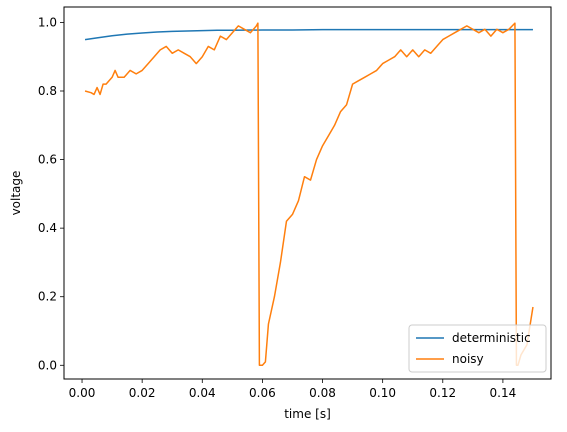  I want to click on x-tick-label: 0.02, so click(142, 393).